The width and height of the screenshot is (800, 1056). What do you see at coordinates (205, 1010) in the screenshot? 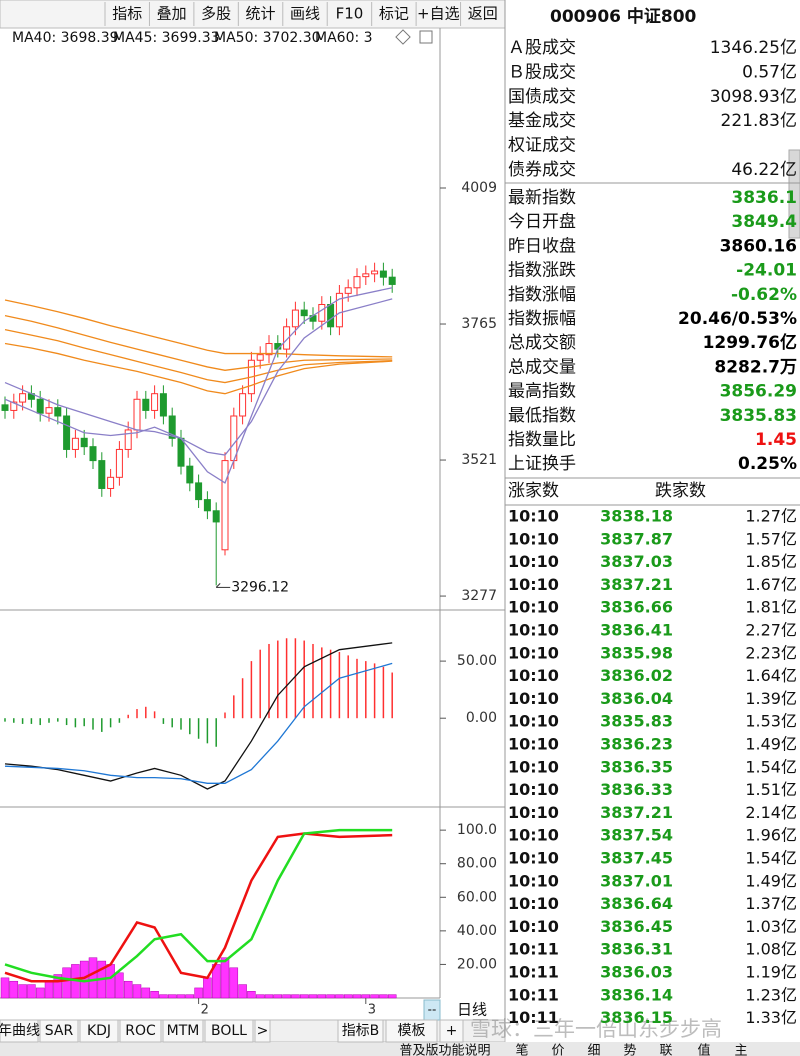
I see `x-tick-label: 2` at bounding box center [205, 1010].